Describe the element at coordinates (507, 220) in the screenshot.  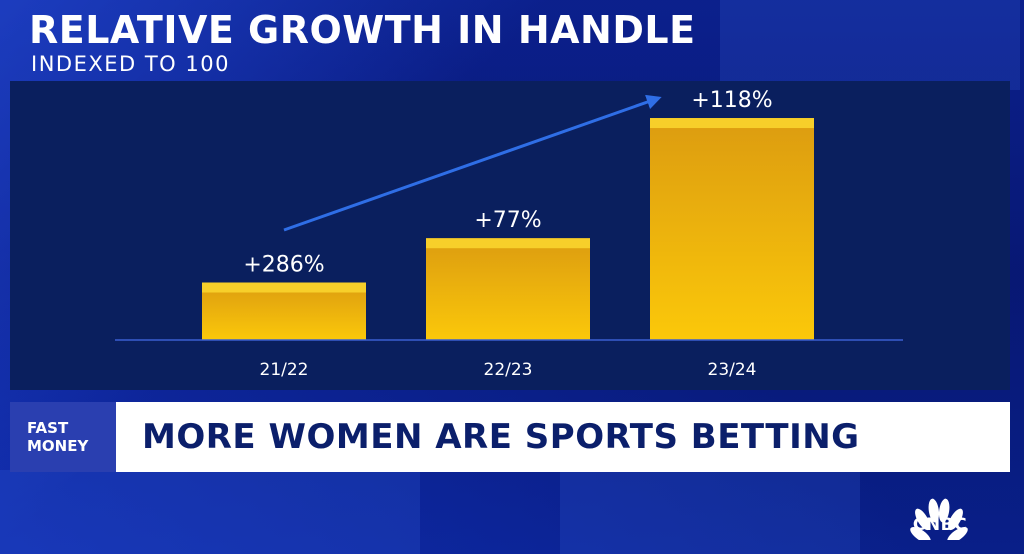
I see `data-label: +77%` at that location.